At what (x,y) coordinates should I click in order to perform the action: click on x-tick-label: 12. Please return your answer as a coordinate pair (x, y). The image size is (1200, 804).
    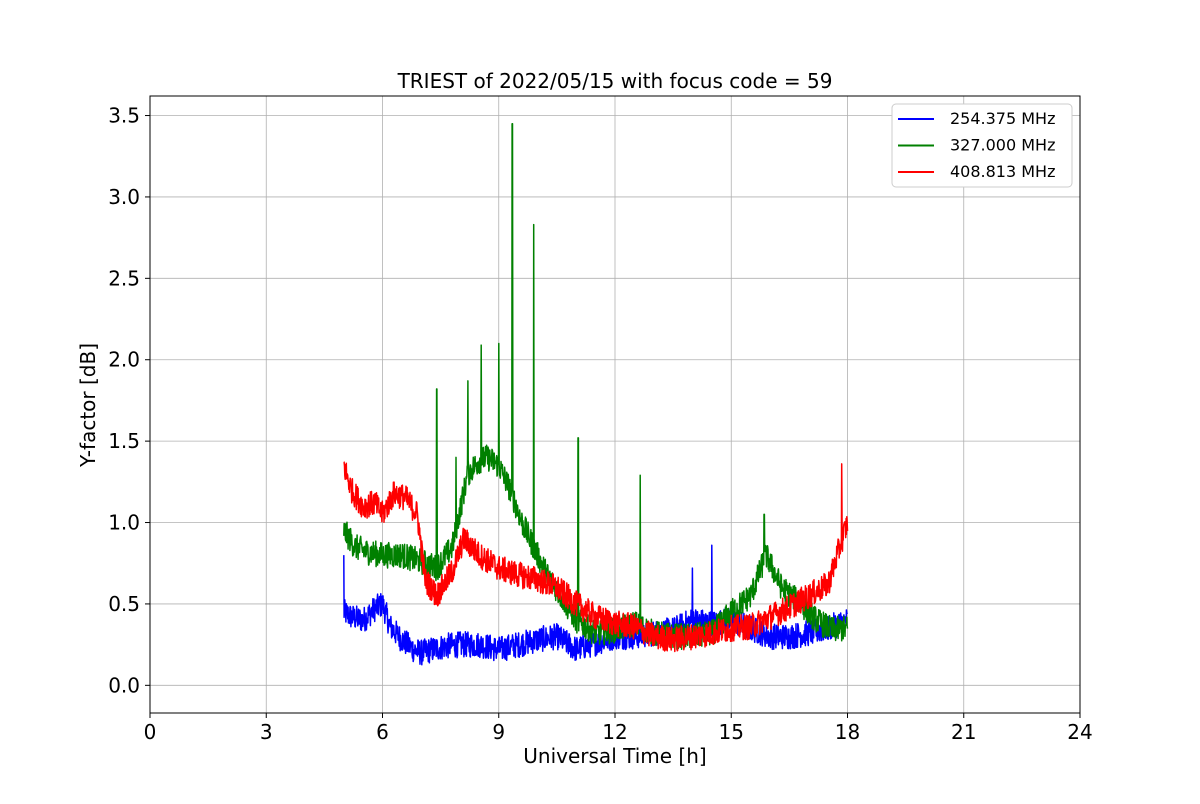
    Looking at the image, I should click on (614, 732).